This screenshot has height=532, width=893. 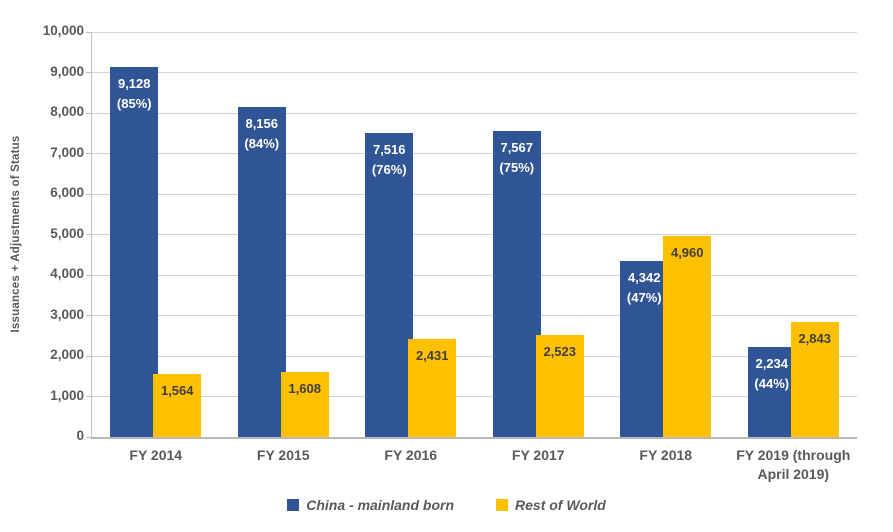 I want to click on category-group-fy-2017: 7,567 (75%) 2,523, so click(x=539, y=234).